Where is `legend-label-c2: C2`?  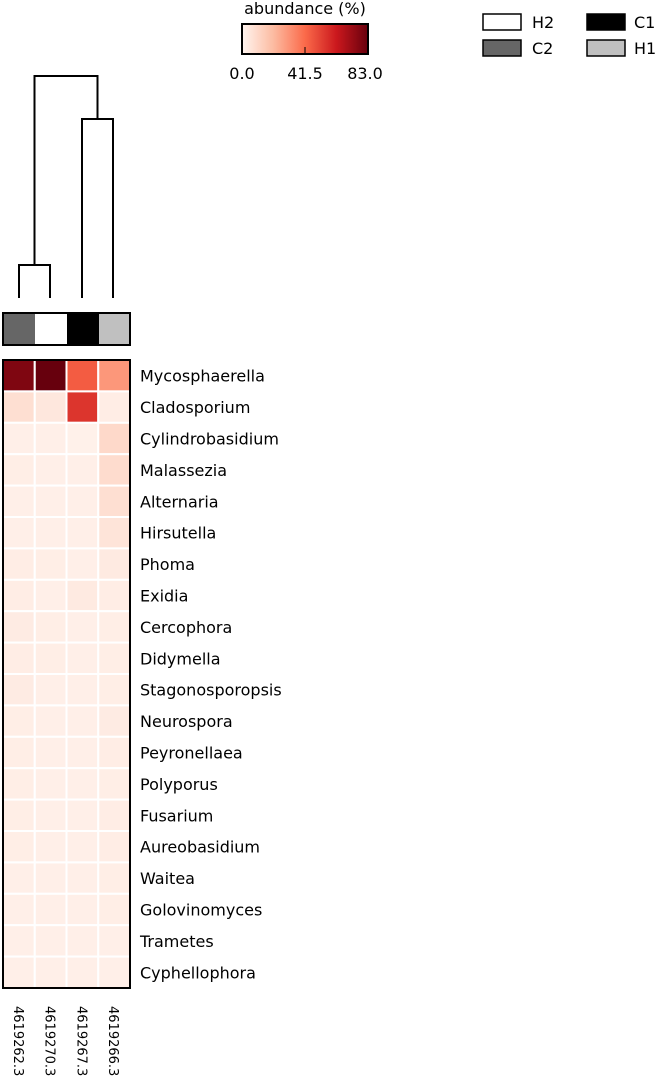 legend-label-c2: C2 is located at coordinates (542, 48).